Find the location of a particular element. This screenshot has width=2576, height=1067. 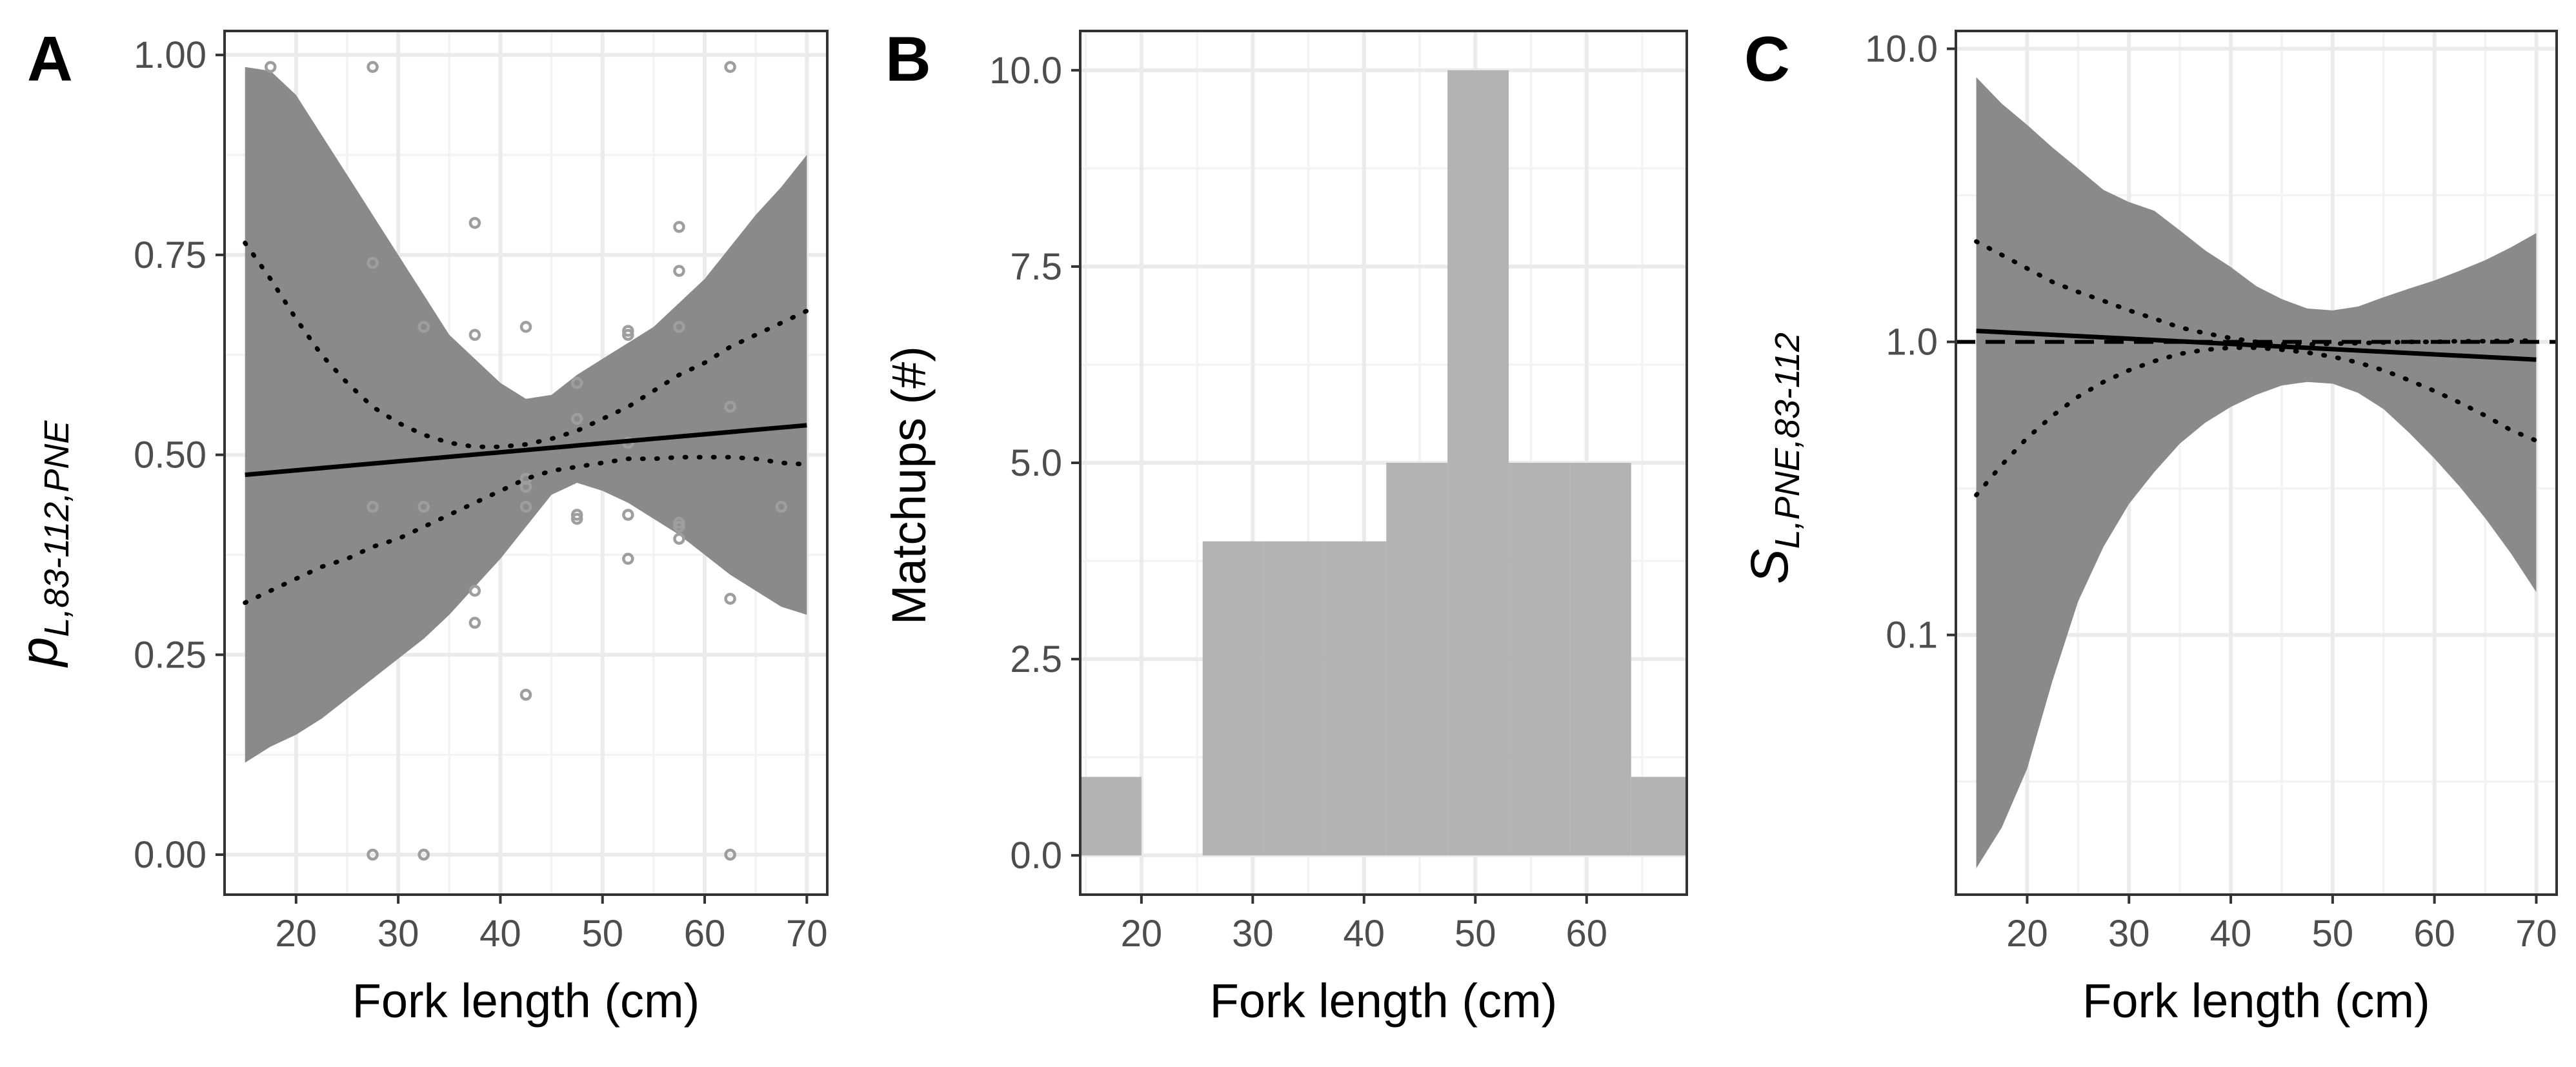

panel-c-x-tick-label: 70 is located at coordinates (2536, 934).